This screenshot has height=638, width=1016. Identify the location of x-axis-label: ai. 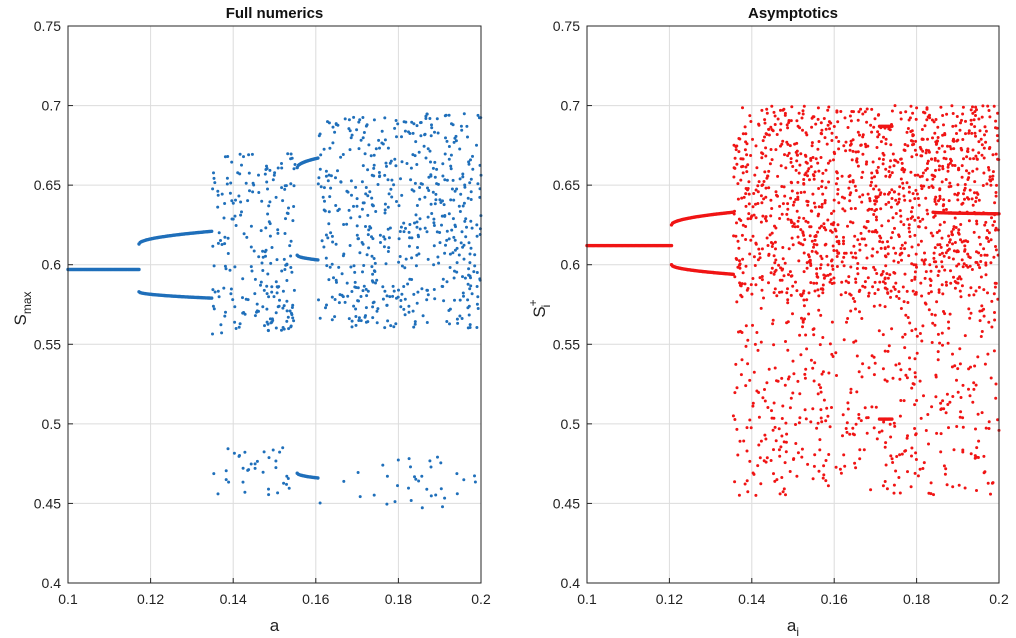
(793, 627).